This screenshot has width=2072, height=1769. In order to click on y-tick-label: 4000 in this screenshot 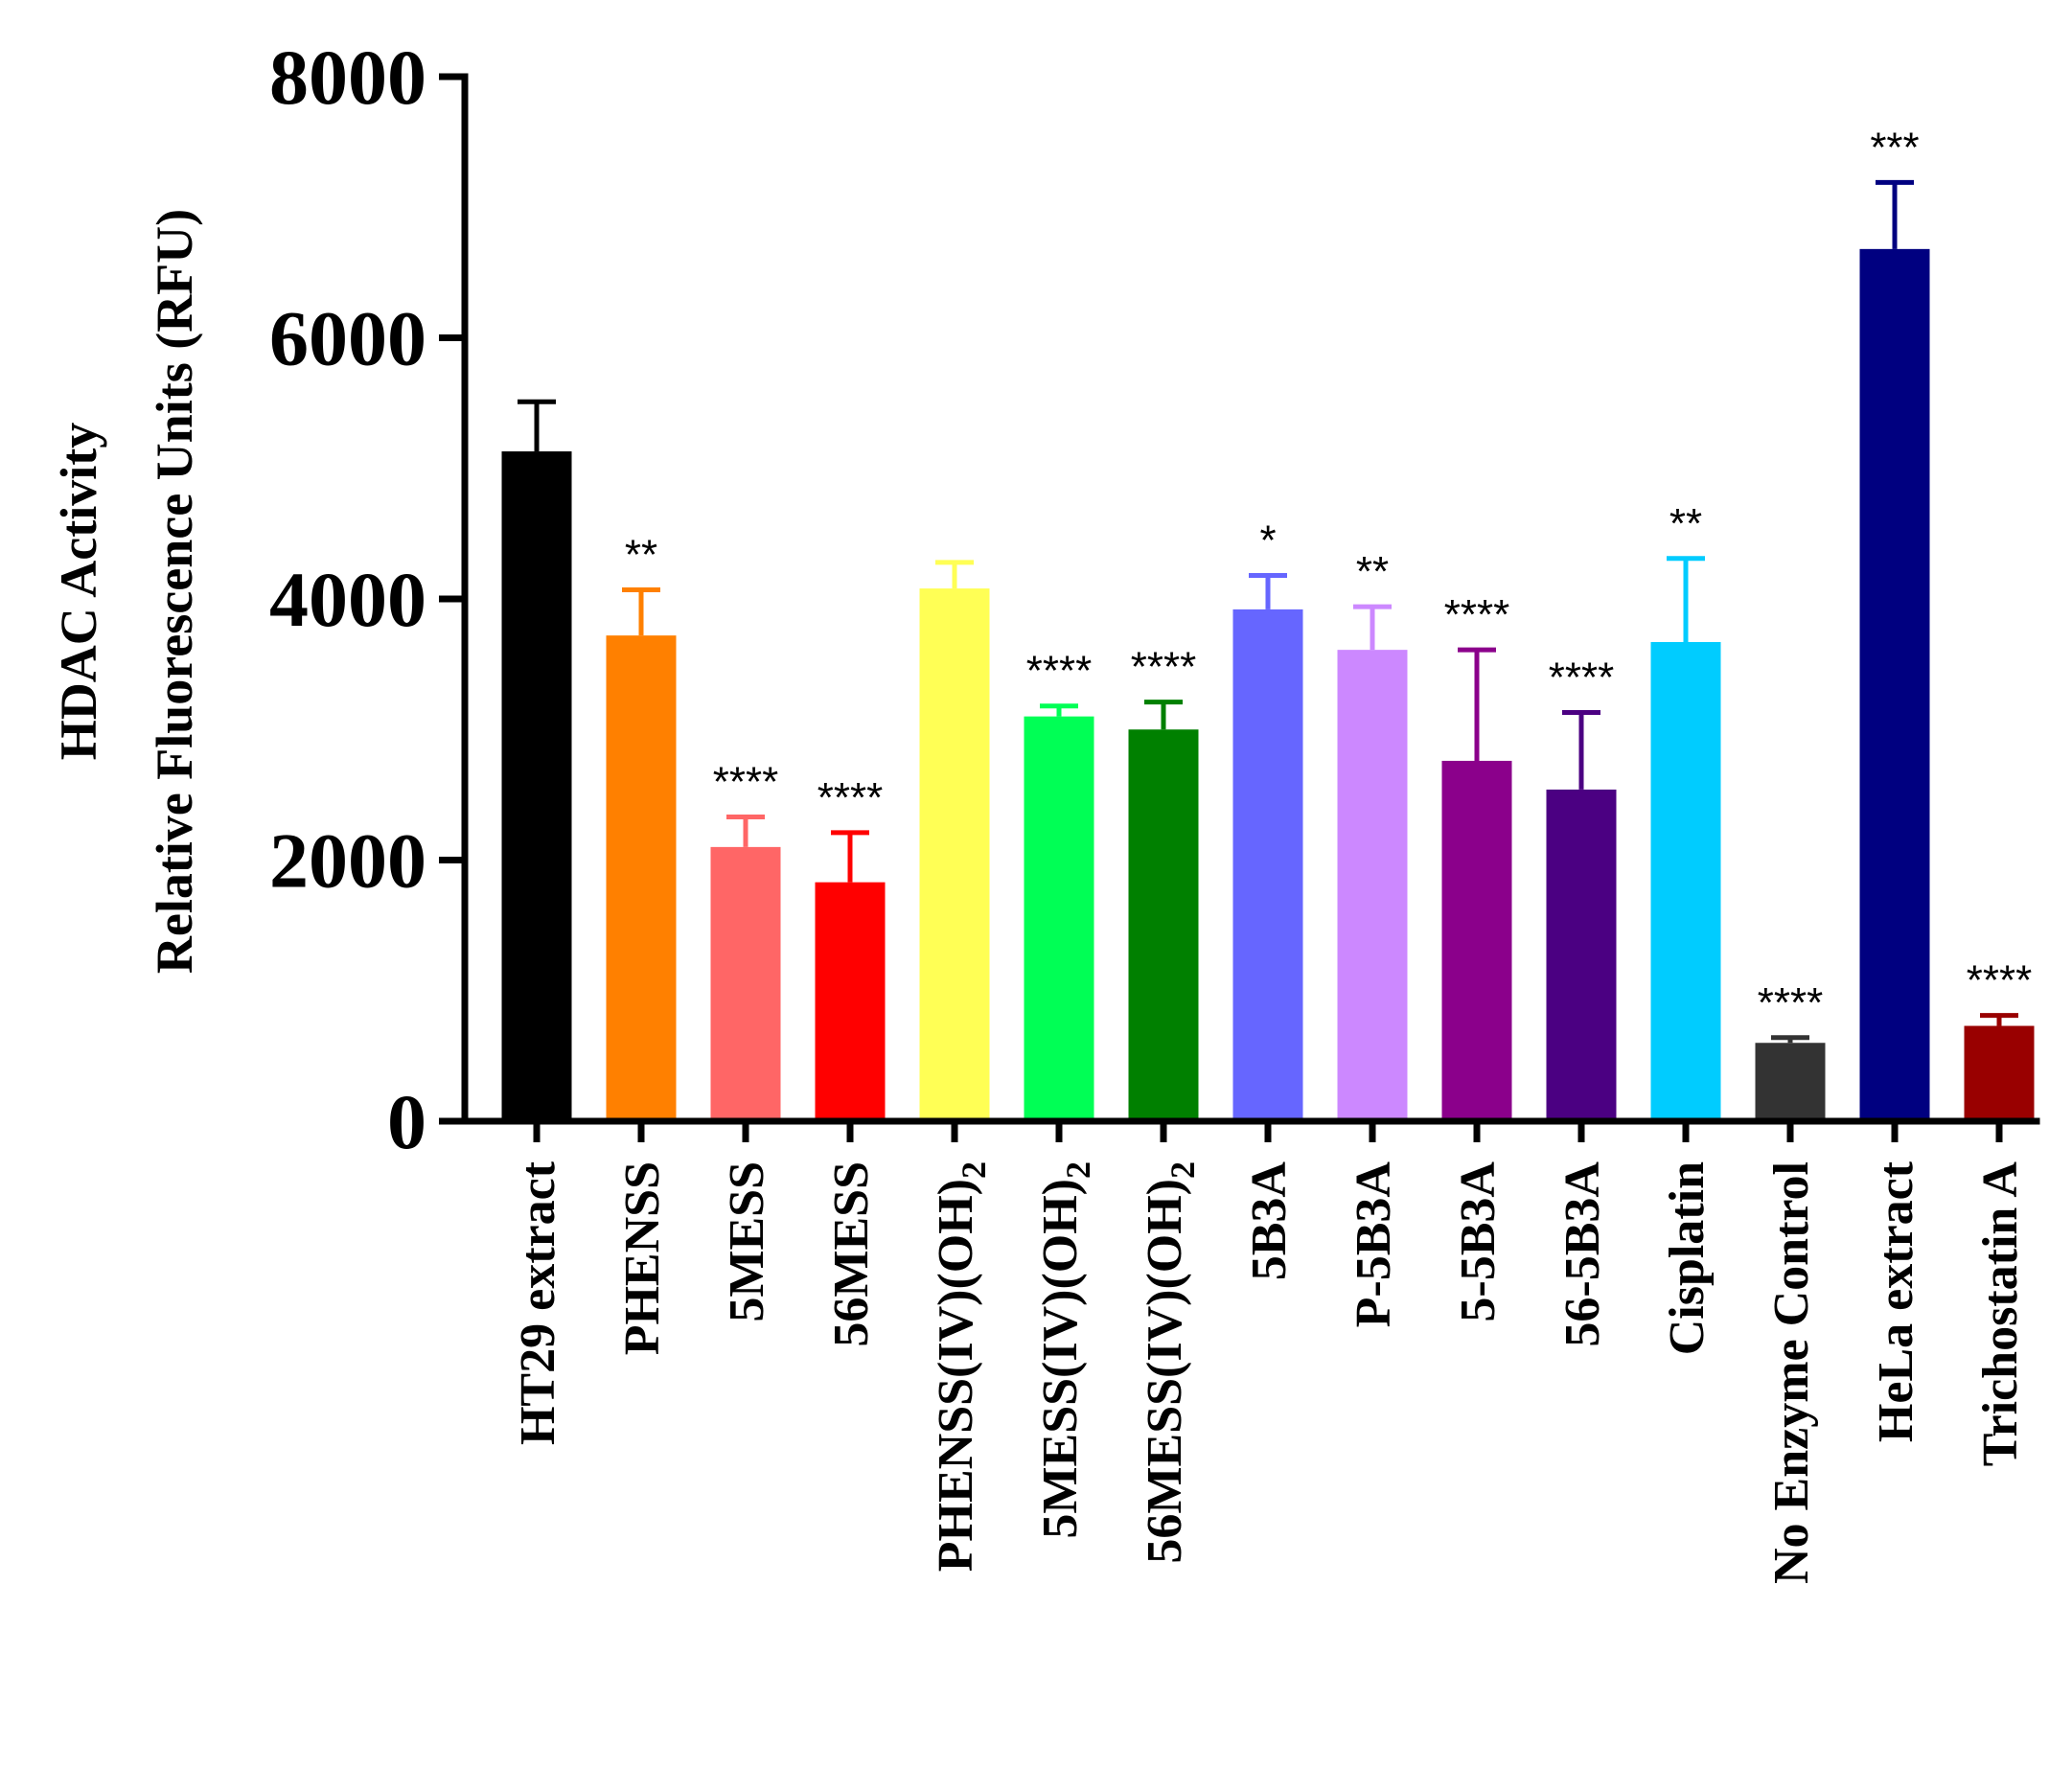, I will do `click(348, 600)`.